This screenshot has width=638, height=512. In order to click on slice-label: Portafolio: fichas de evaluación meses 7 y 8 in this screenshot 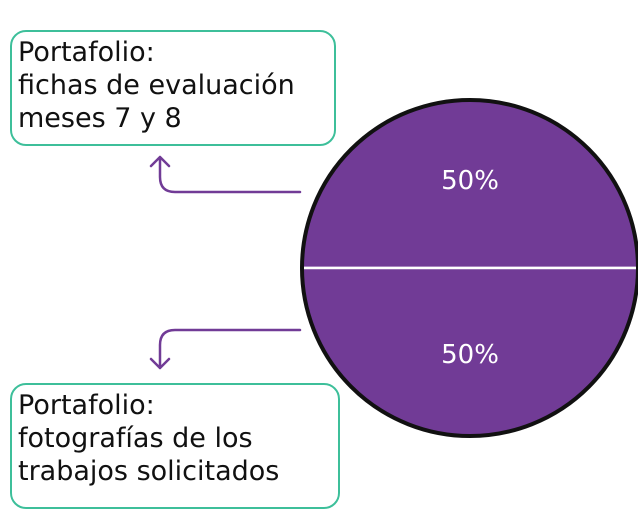, I will do `click(173, 88)`.